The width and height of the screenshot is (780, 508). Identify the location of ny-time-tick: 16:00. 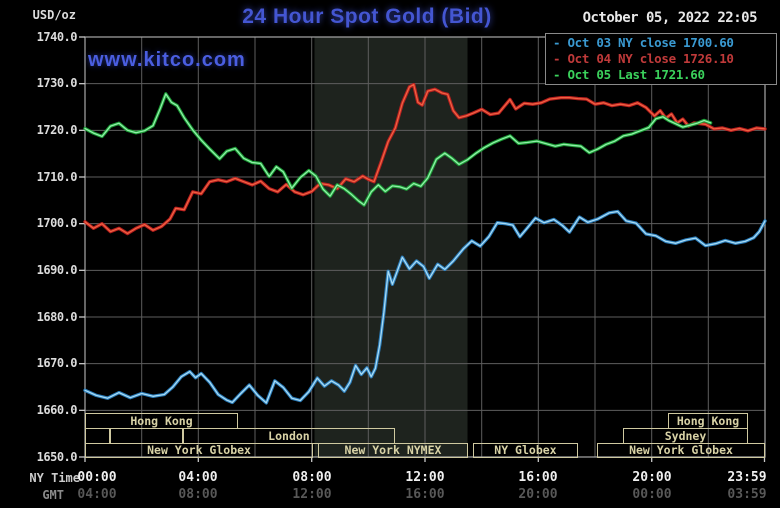
(538, 477).